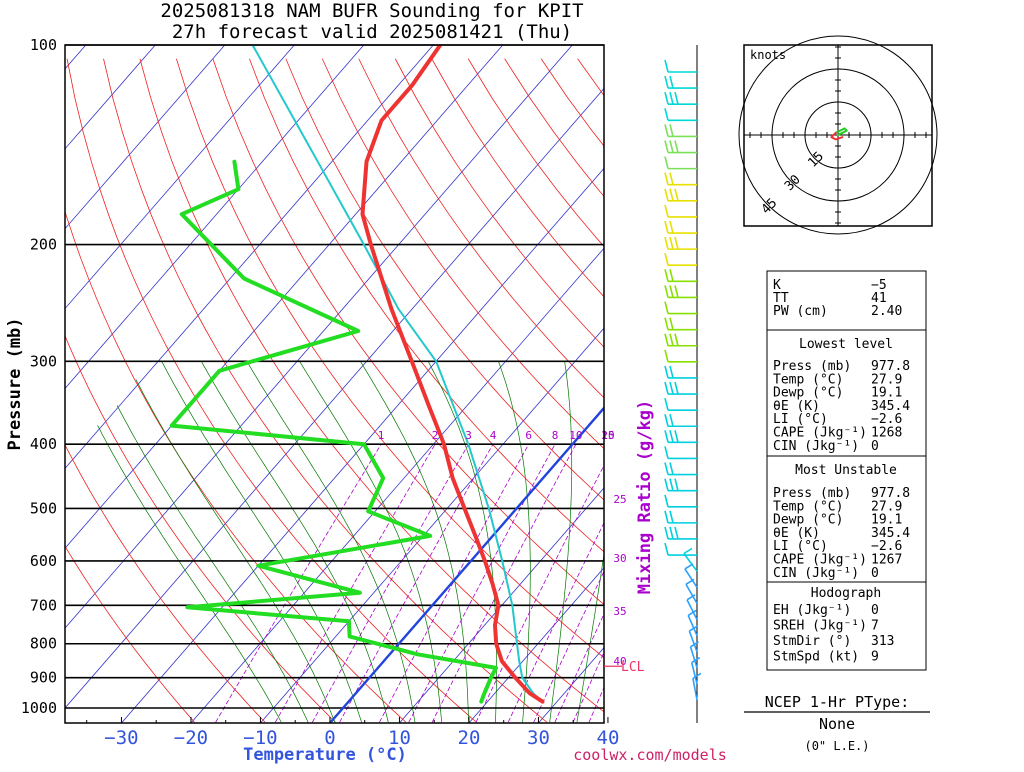 Image resolution: width=1024 pixels, height=772 pixels. I want to click on lcl-marker: LCL, so click(624, 667).